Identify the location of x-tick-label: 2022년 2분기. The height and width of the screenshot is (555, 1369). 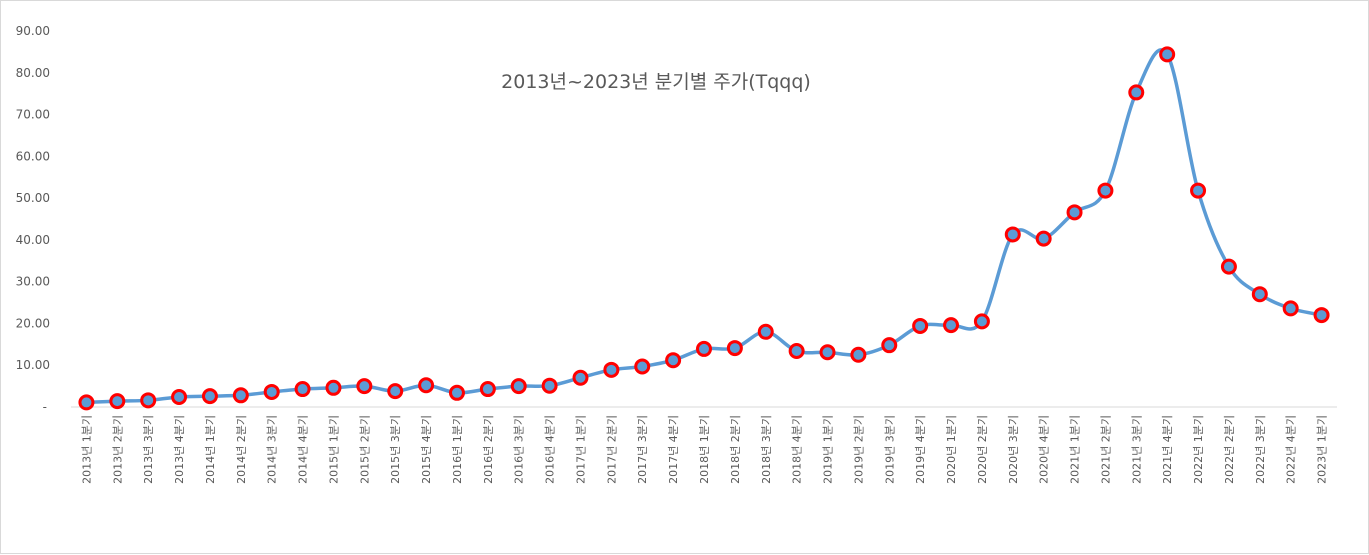
(1229, 449).